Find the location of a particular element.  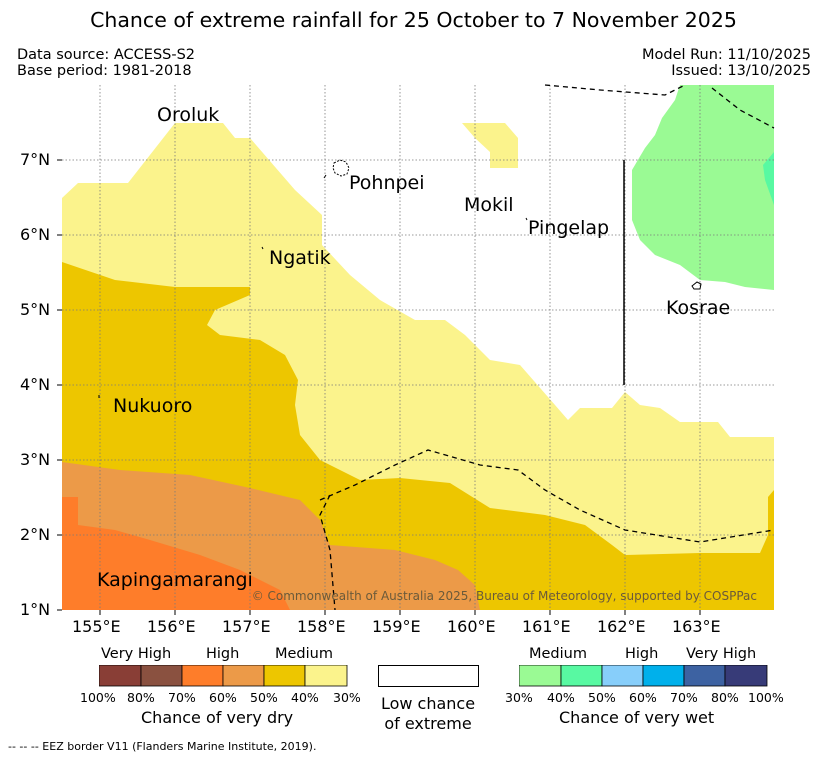

lon-tick-label: 163°E is located at coordinates (696, 626).